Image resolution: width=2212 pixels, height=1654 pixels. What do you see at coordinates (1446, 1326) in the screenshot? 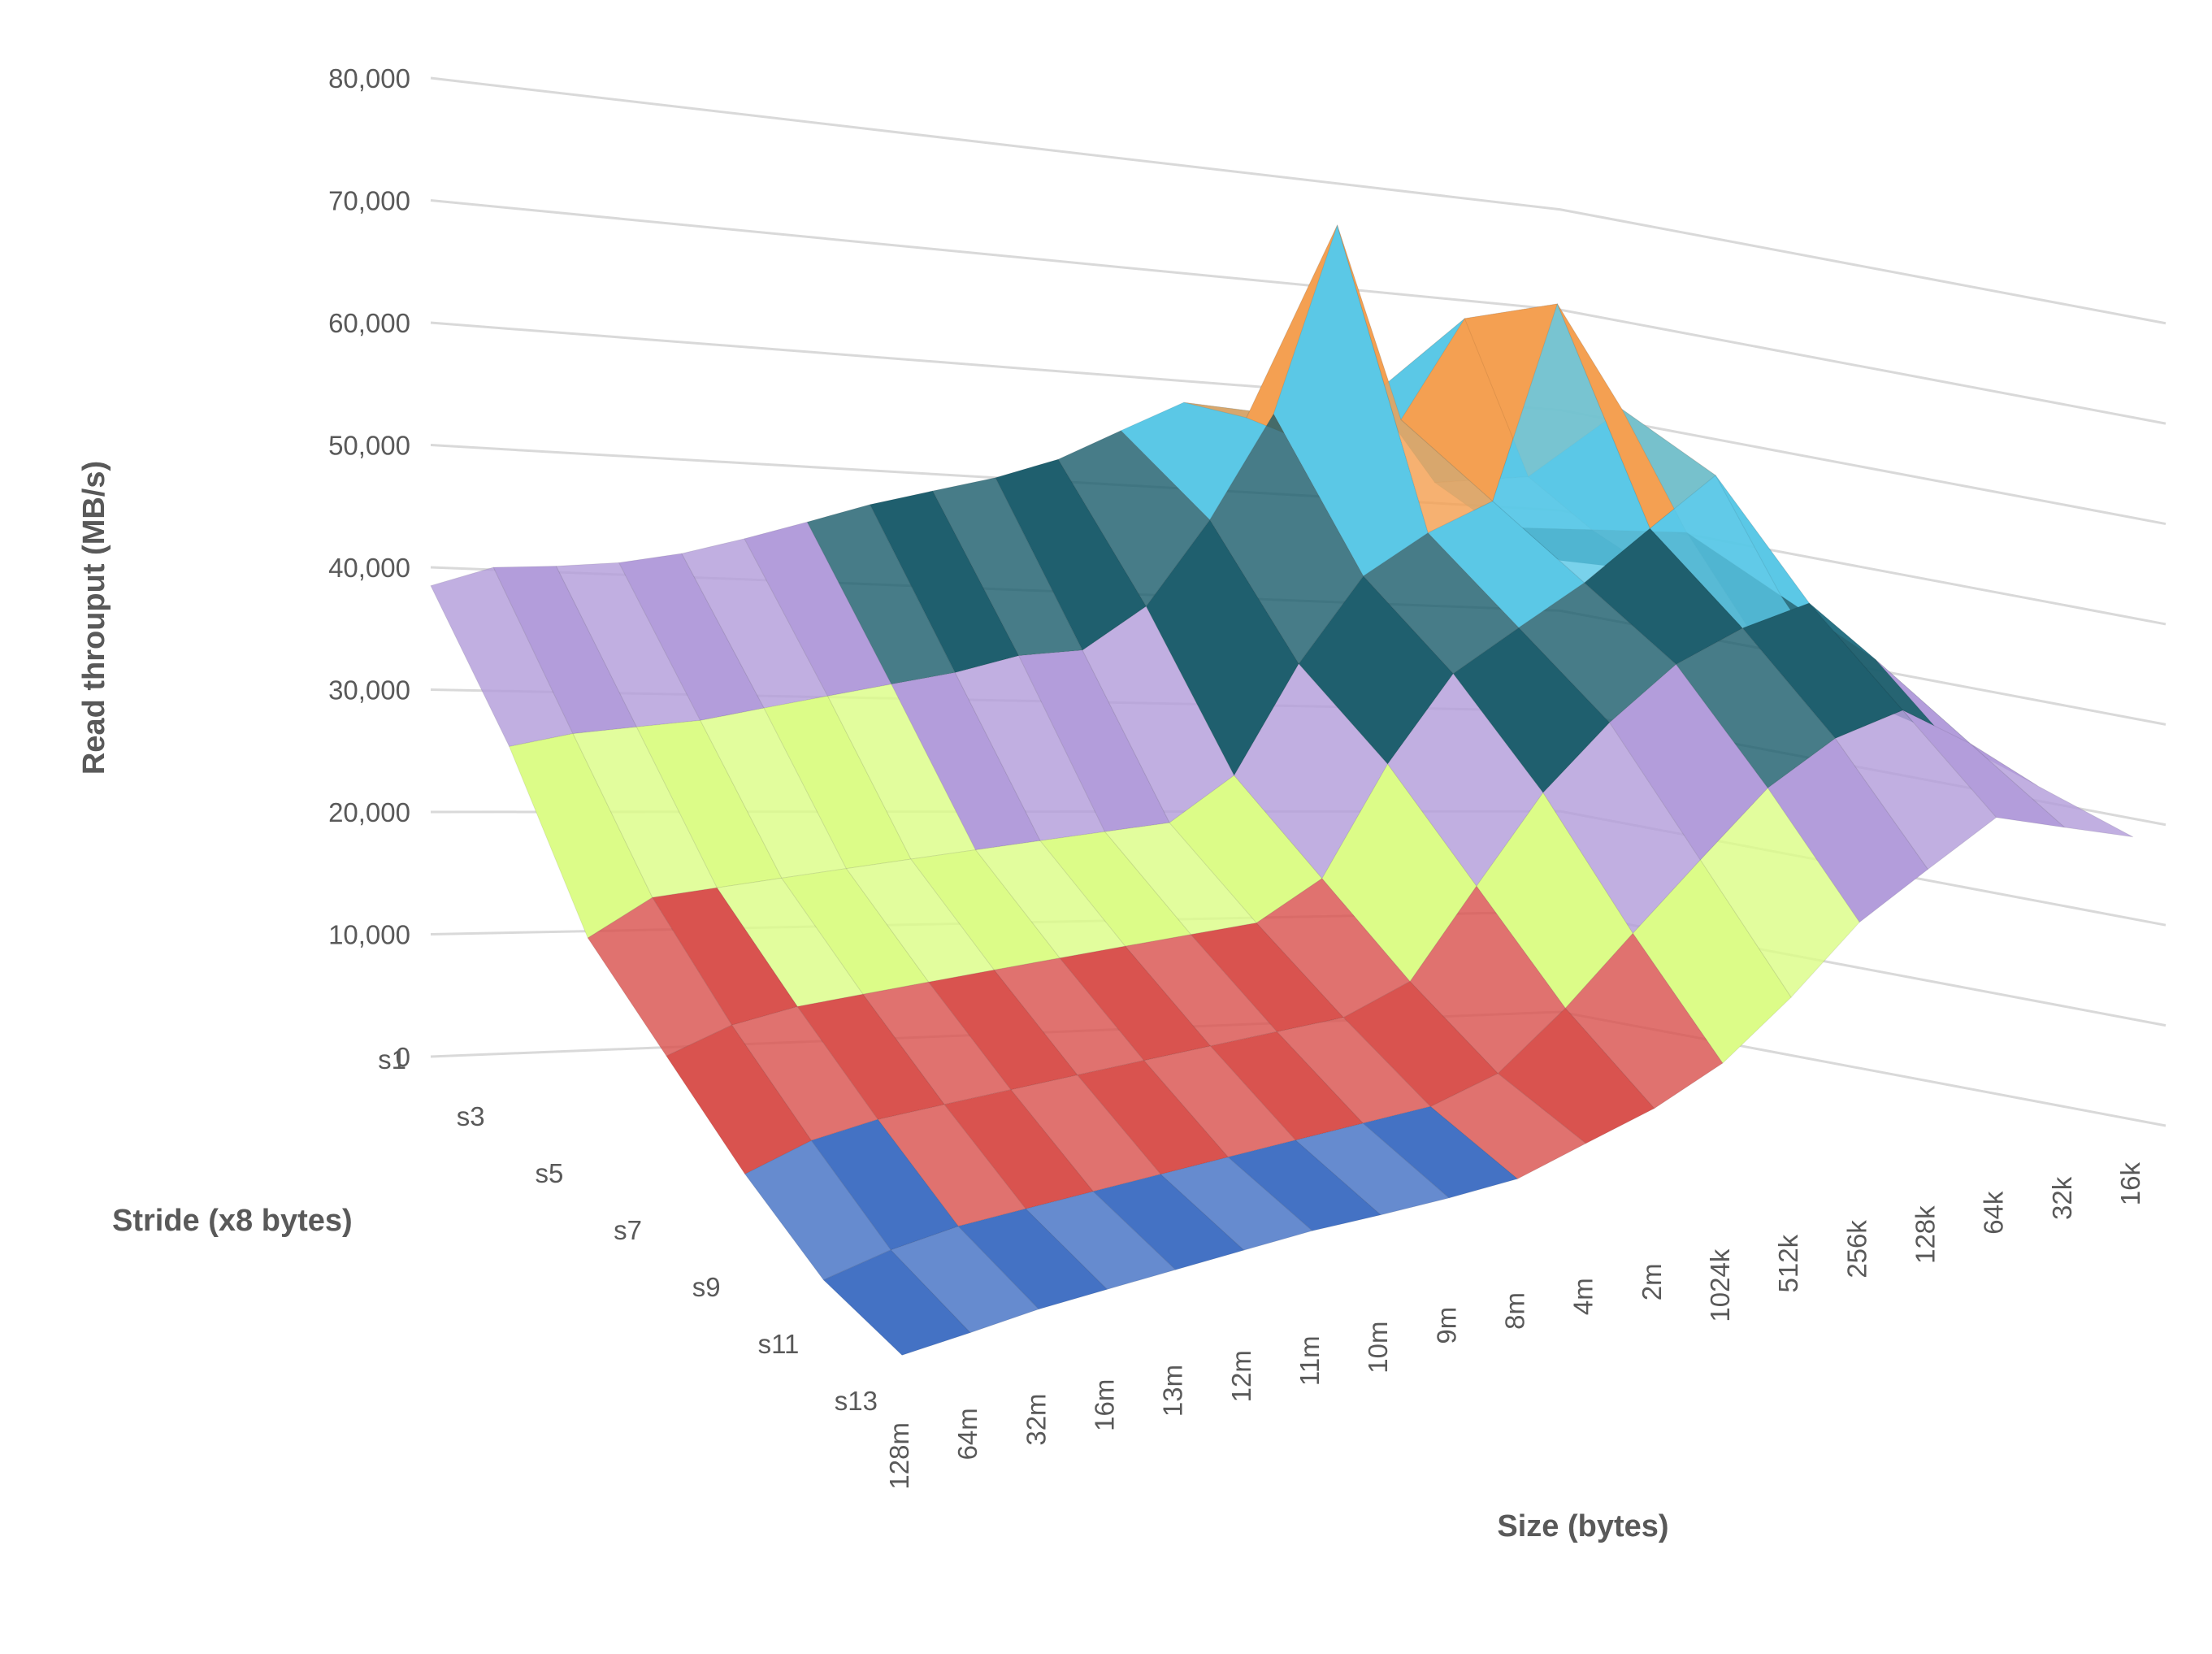
I see `x-tick-label: 9m` at bounding box center [1446, 1326].